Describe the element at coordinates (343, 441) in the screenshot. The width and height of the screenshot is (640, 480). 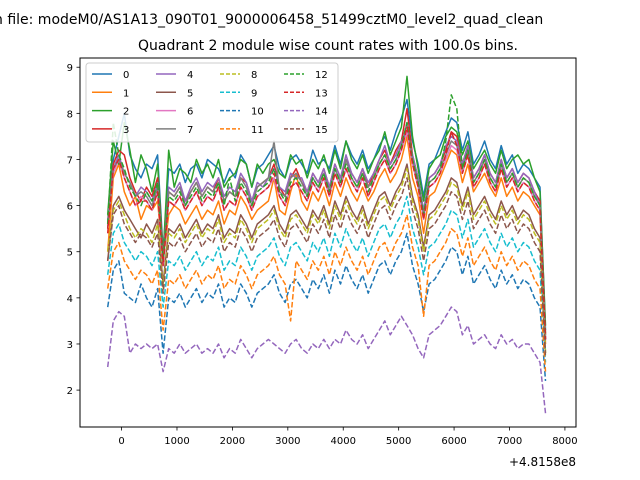
I see `x-tick-label: 4000` at that location.